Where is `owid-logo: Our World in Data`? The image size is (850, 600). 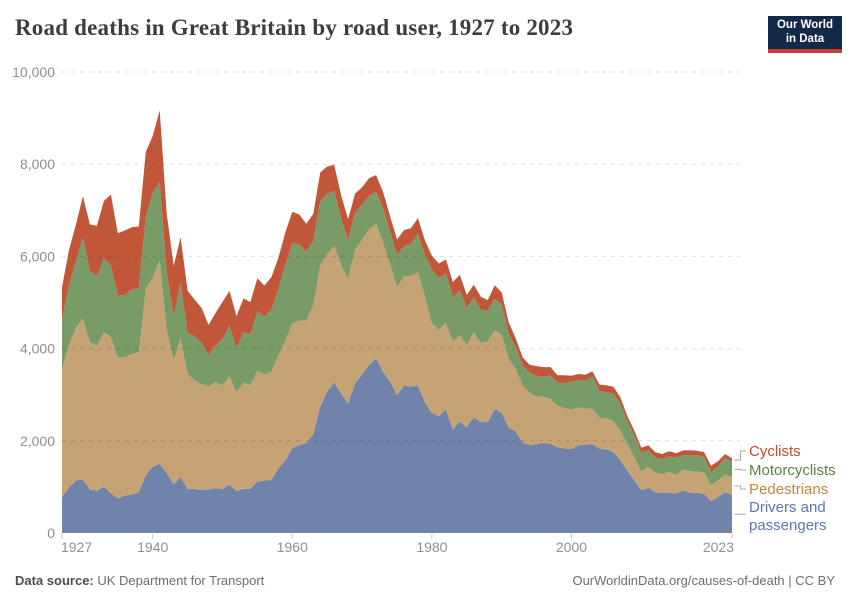 owid-logo: Our World in Data is located at coordinates (805, 34).